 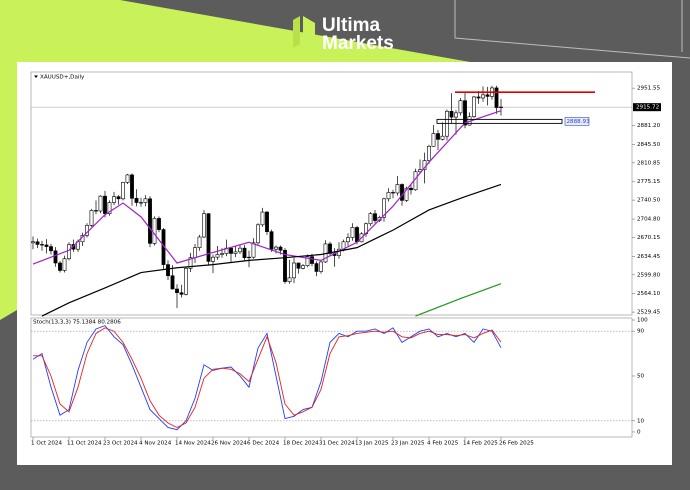 What do you see at coordinates (480, 444) in the screenshot?
I see `x-tick-label: 14 Feb 2025` at bounding box center [480, 444].